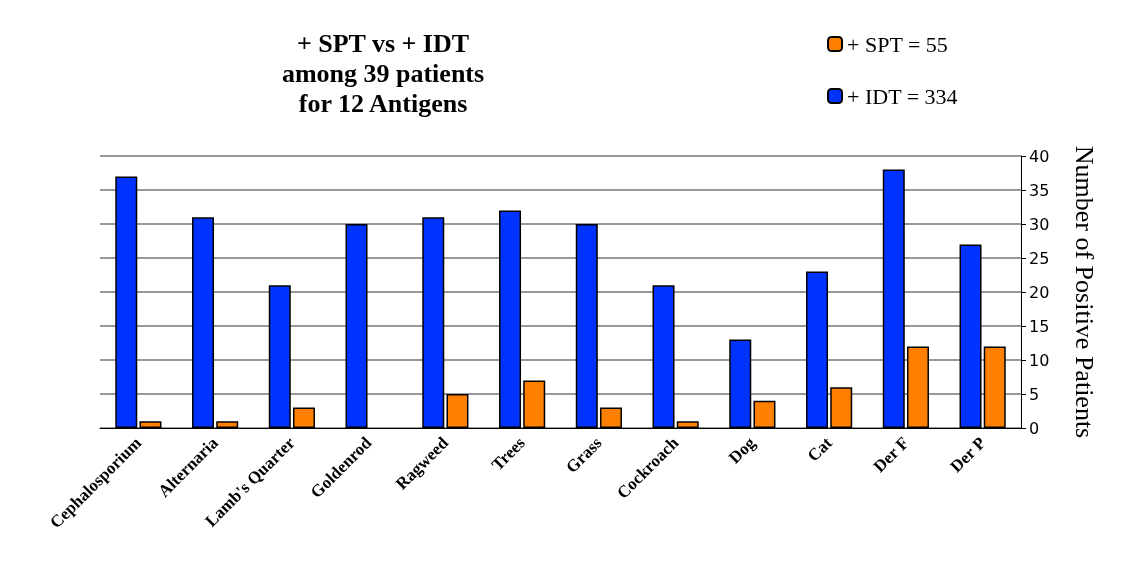 The height and width of the screenshot is (578, 1121). I want to click on y-tick-label: 5, so click(1034, 394).